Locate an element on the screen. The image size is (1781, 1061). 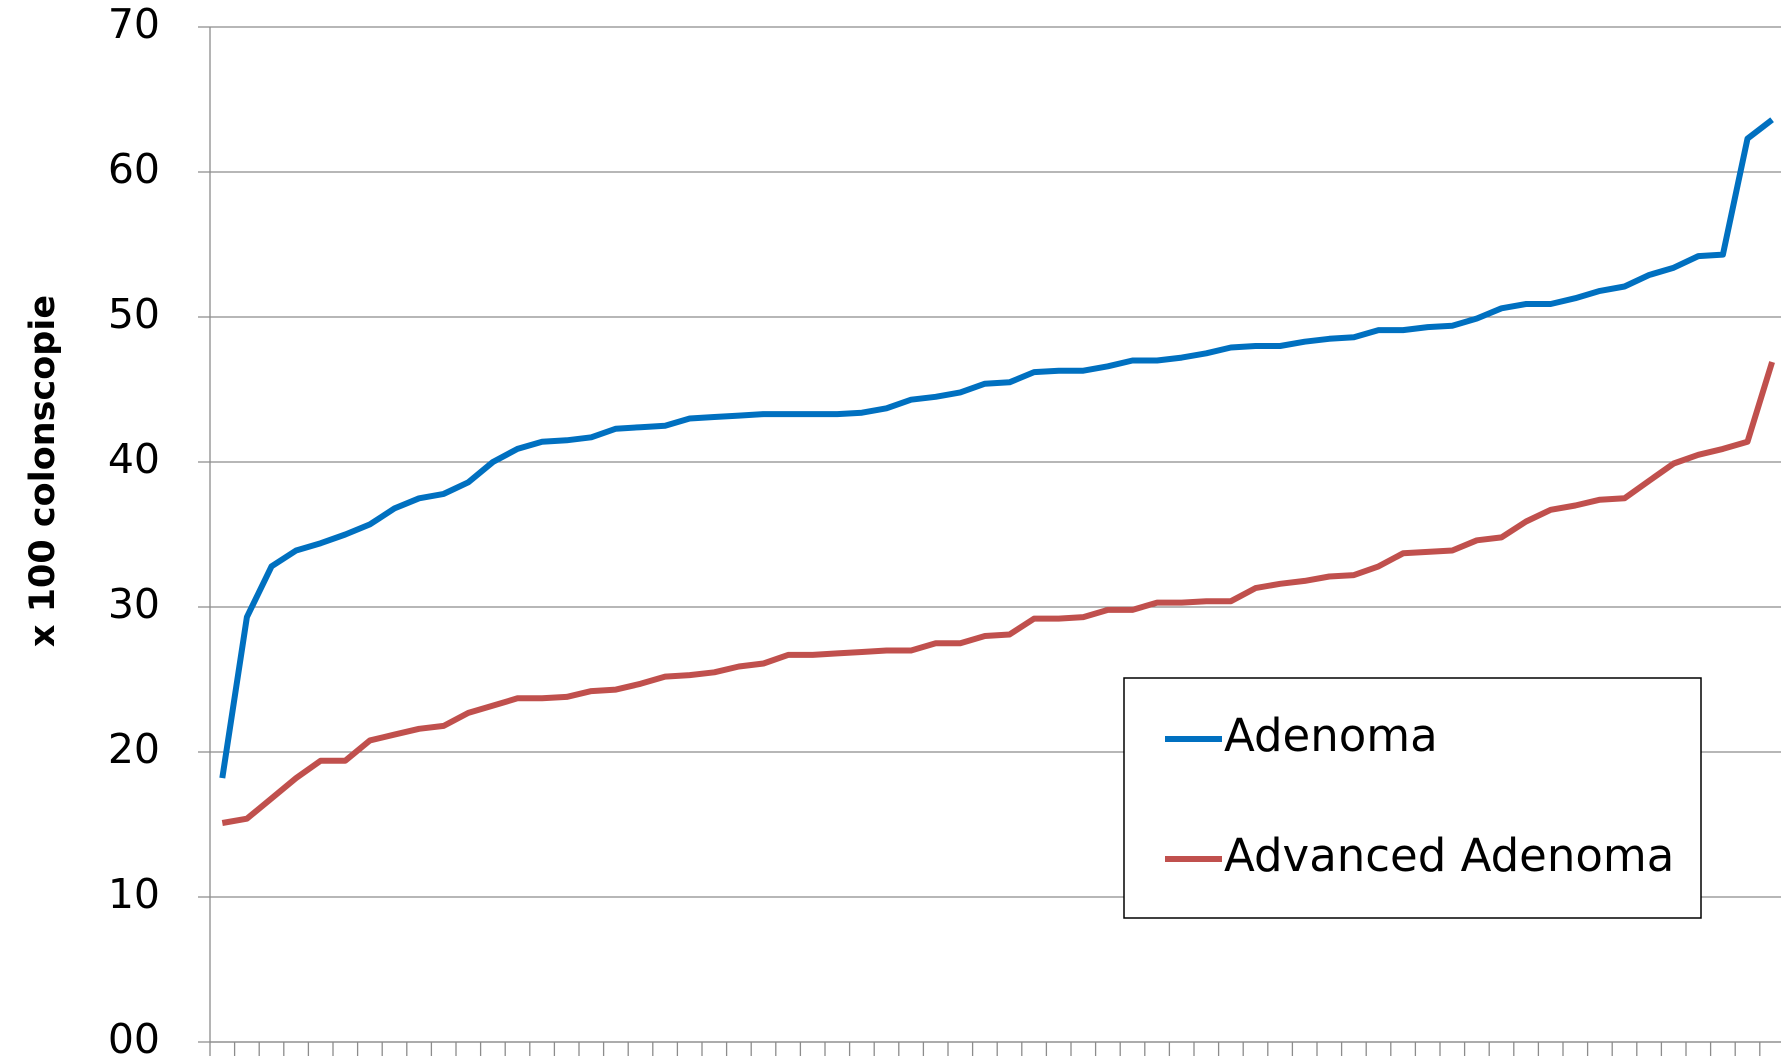
y-tick-label: 00 is located at coordinates (134, 1038).